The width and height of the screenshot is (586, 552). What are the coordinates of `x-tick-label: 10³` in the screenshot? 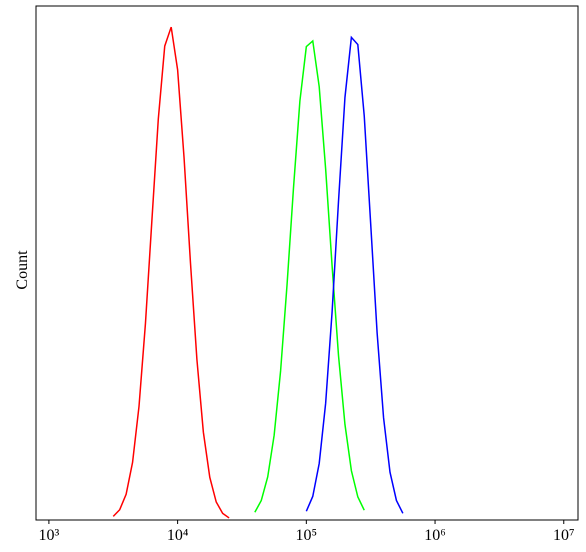 It's located at (48, 535).